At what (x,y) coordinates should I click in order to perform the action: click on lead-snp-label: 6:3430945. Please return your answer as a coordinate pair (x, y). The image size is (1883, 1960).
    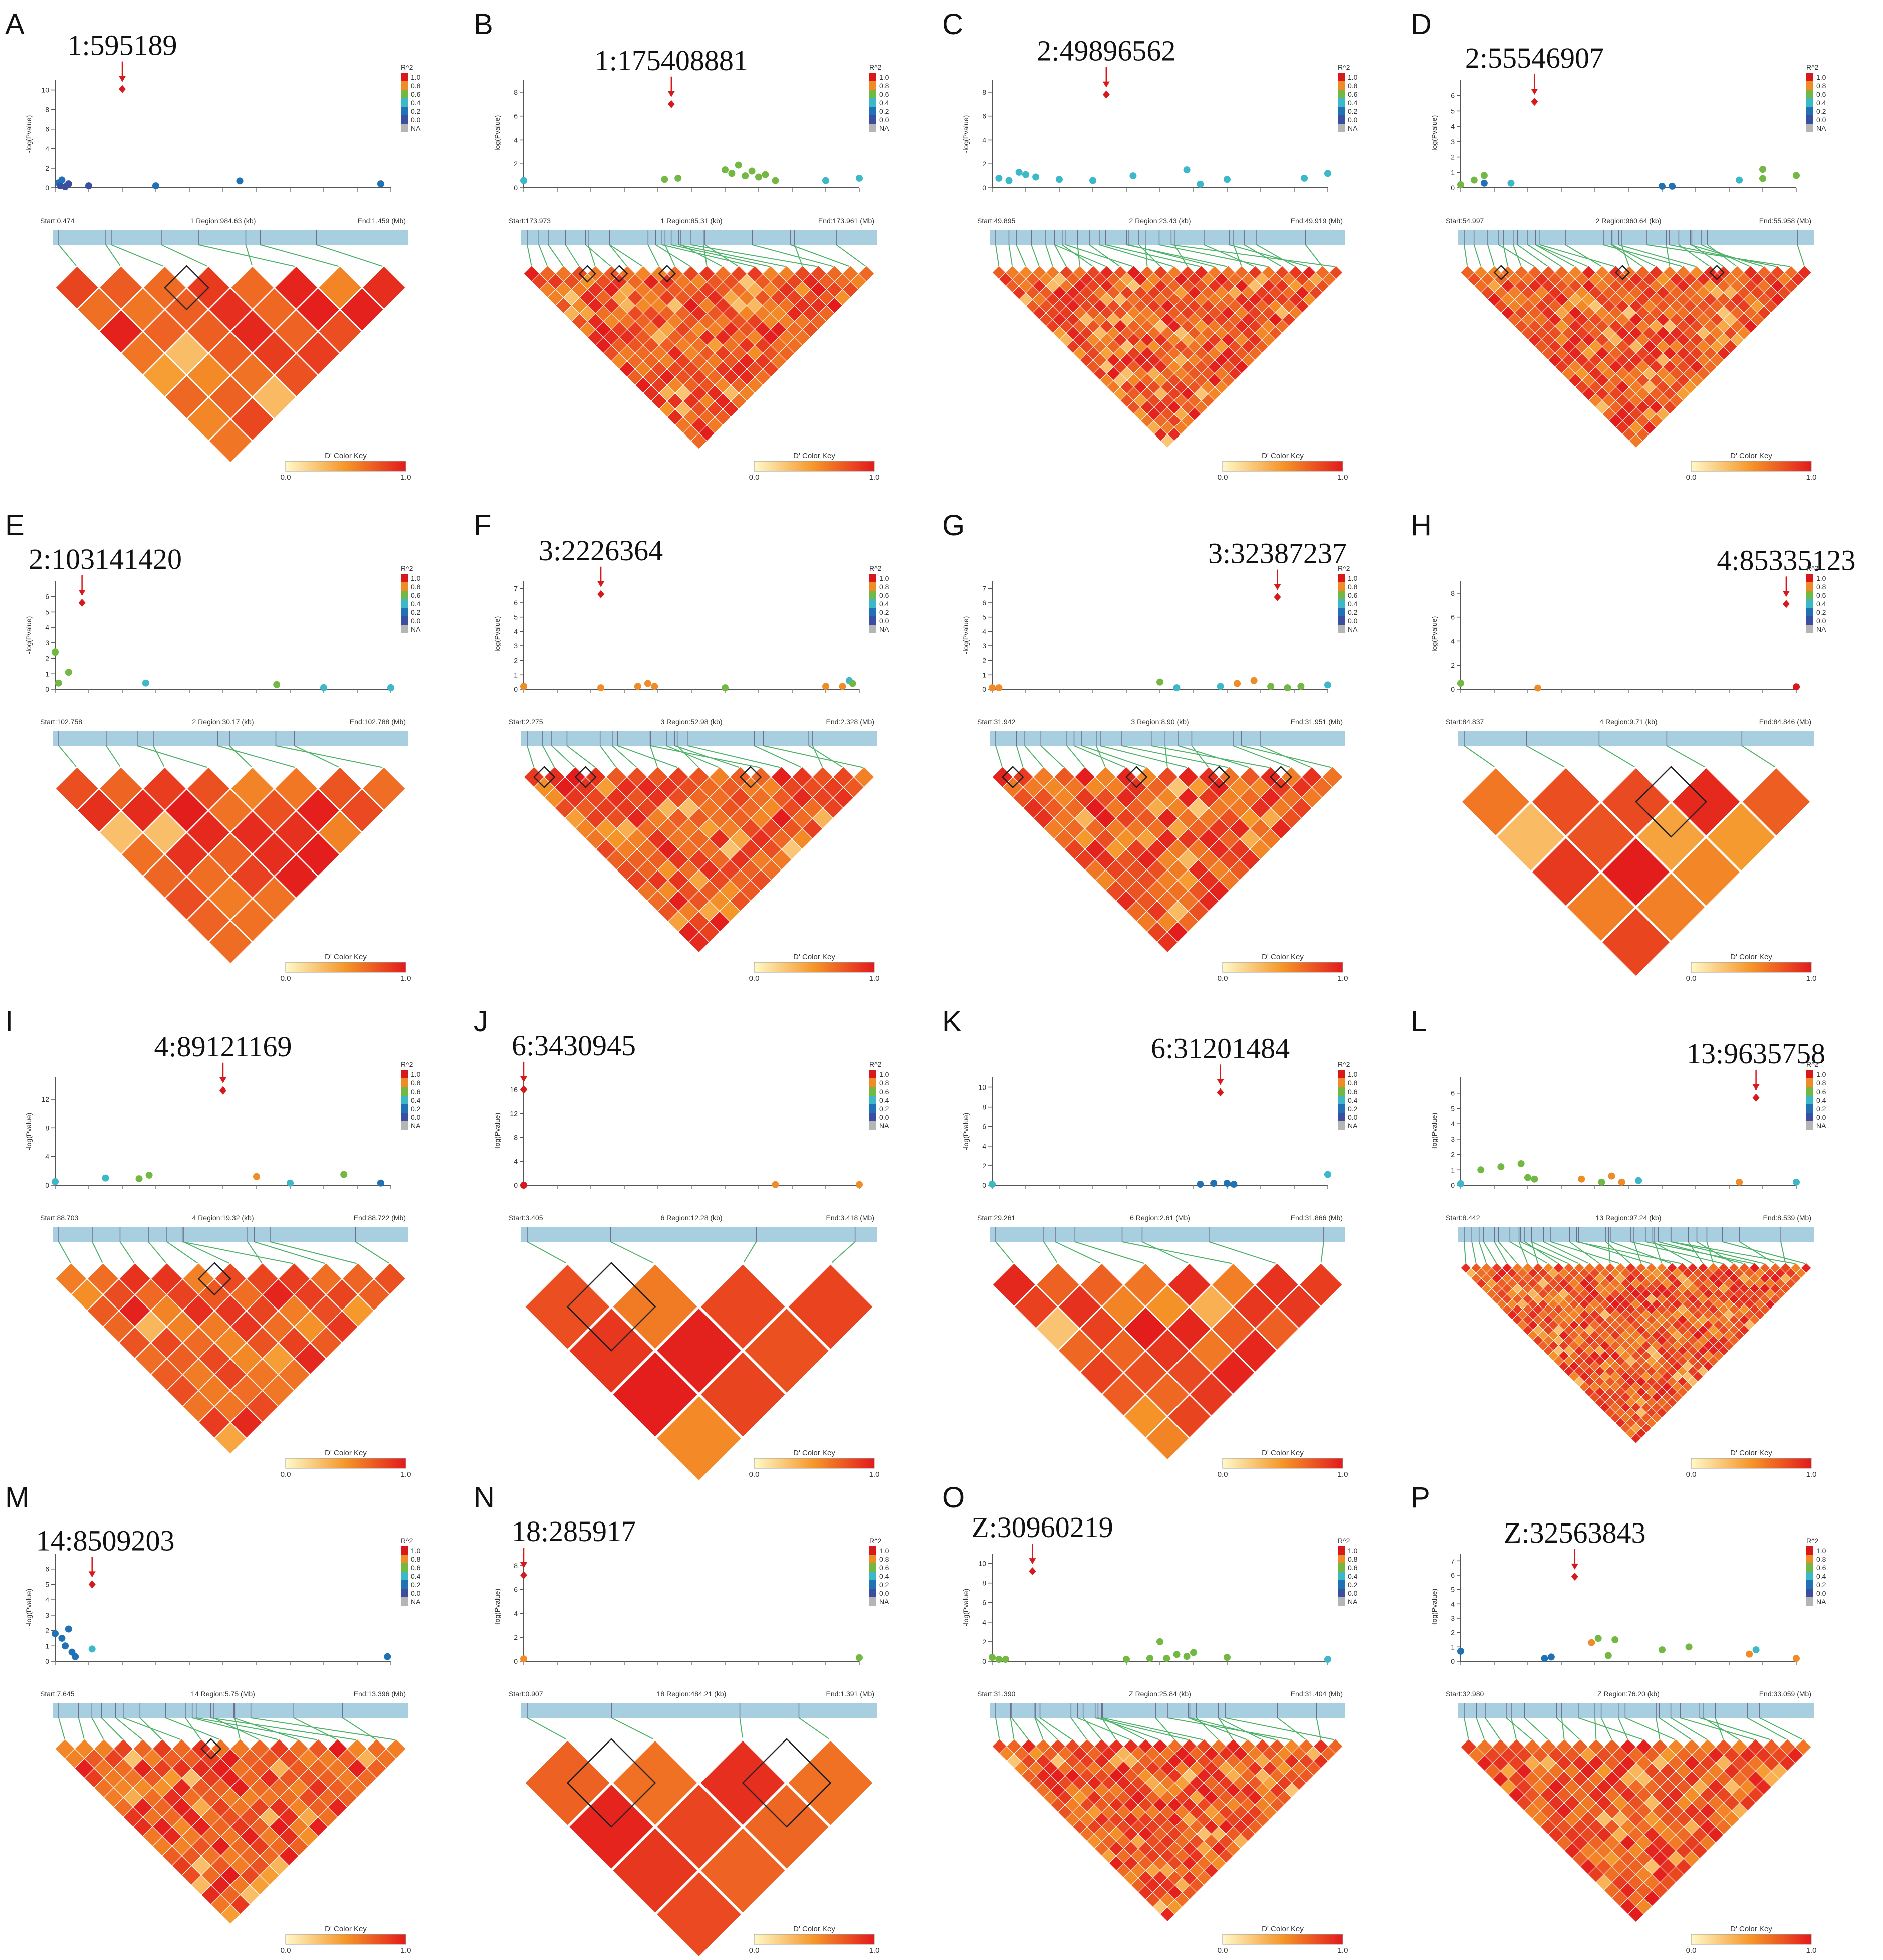
    Looking at the image, I should click on (574, 1045).